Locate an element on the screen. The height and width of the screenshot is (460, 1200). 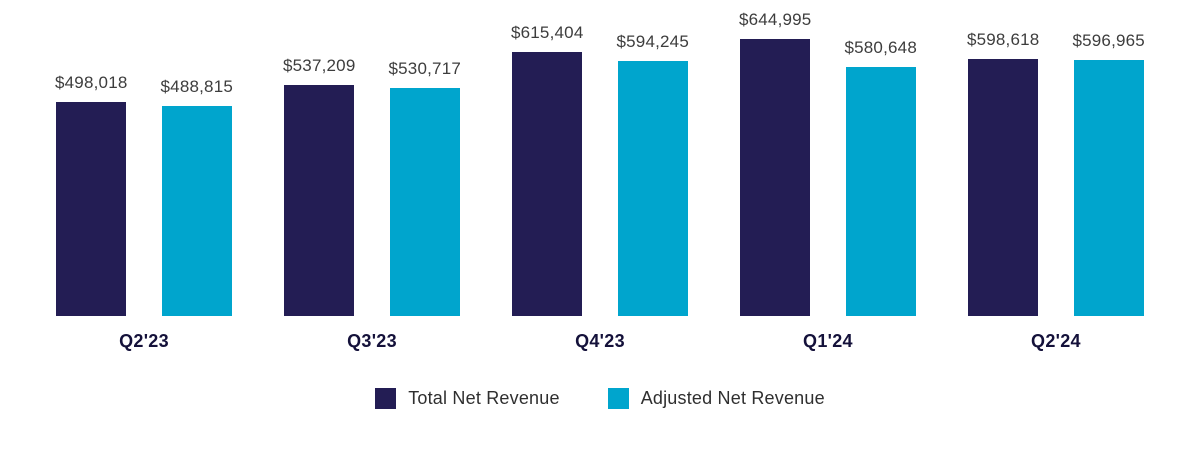
legend: Total Net Revenue Adjusted Net Revenue is located at coordinates (600, 398).